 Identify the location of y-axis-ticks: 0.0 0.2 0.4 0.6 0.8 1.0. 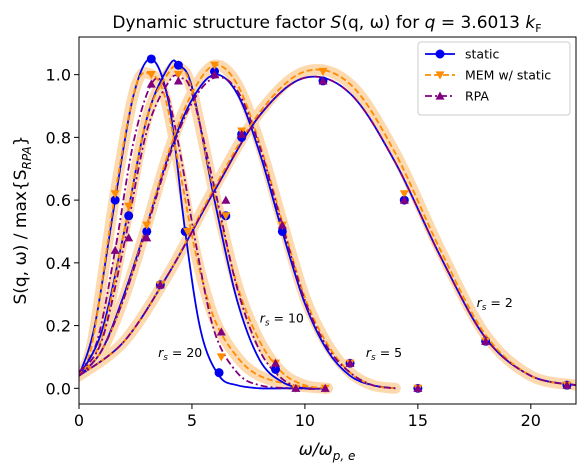
(62, 232).